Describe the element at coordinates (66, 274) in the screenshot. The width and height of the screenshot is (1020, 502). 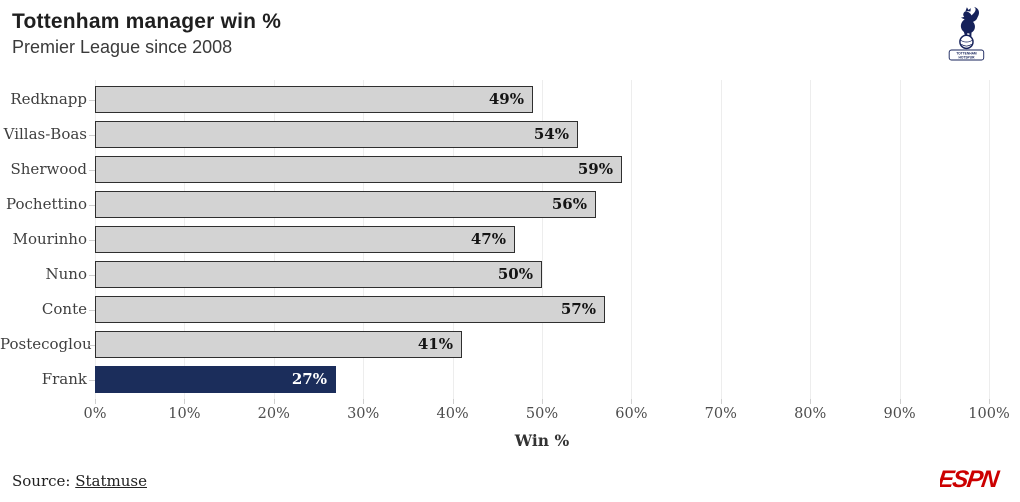
I see `category-label-nuno: Nuno` at that location.